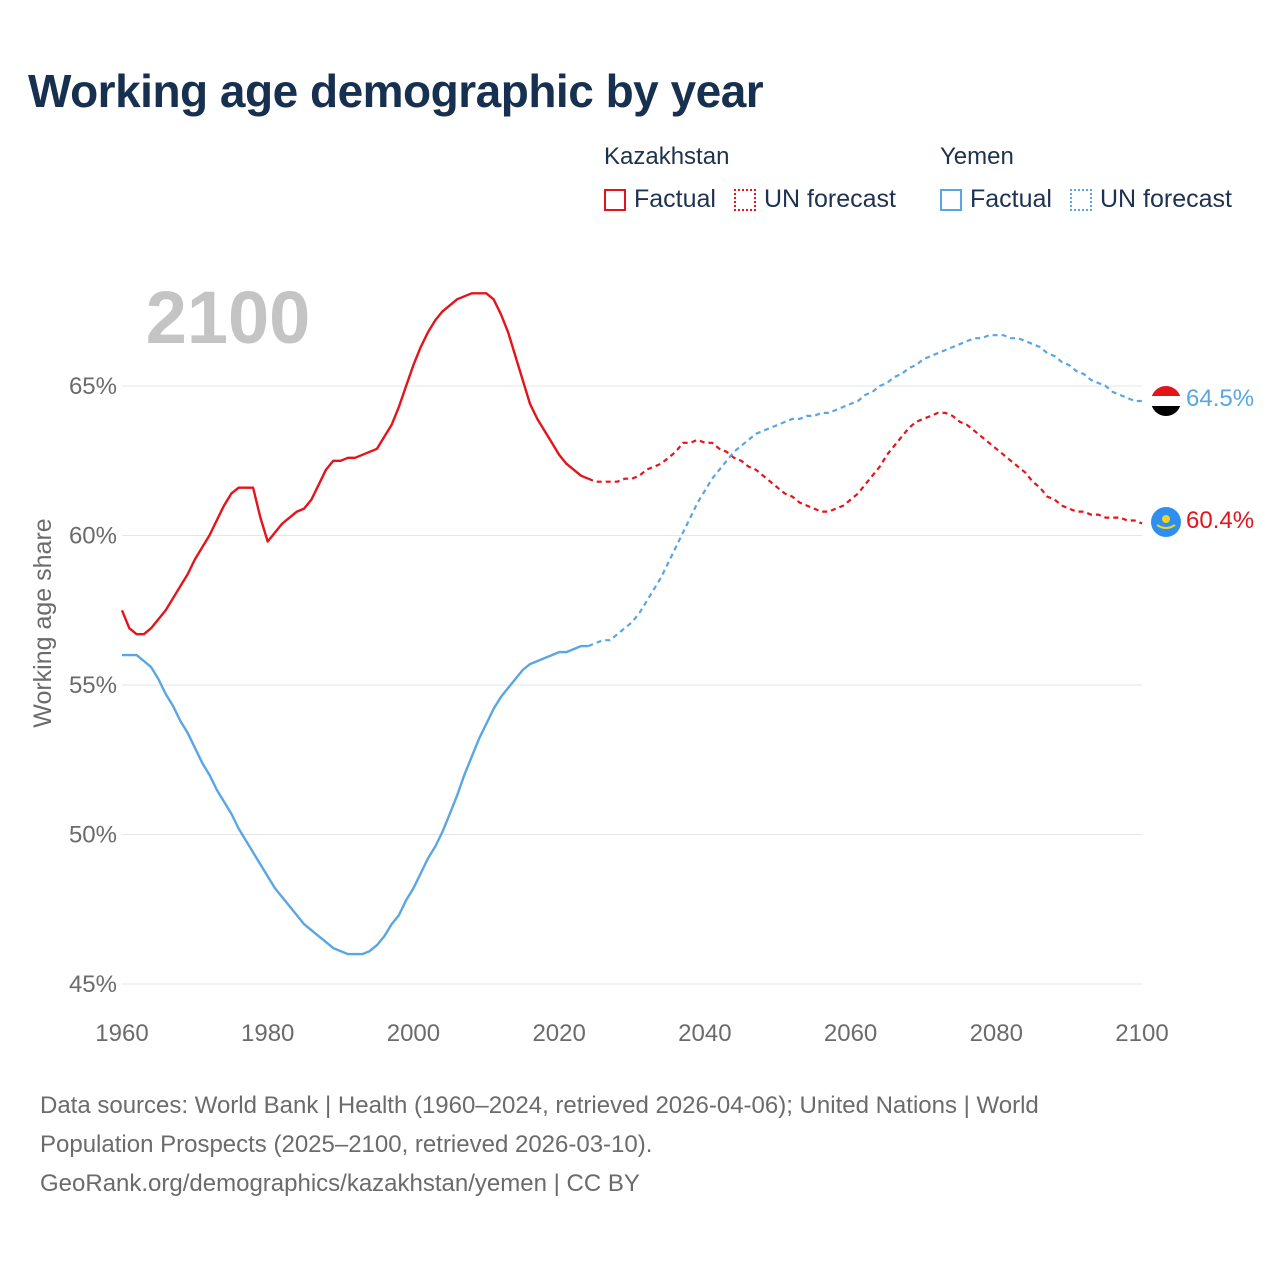 The image size is (1280, 1280). I want to click on legend-item-yemen-factual: Factual, so click(996, 199).